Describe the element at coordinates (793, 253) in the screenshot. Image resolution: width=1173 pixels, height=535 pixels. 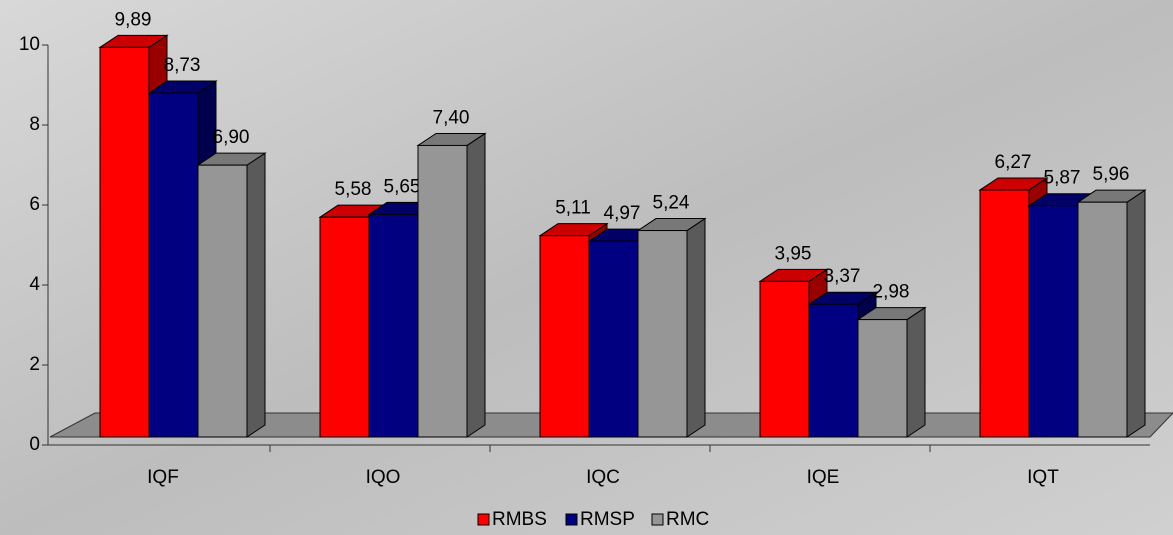
I see `value-label: 3,95` at that location.